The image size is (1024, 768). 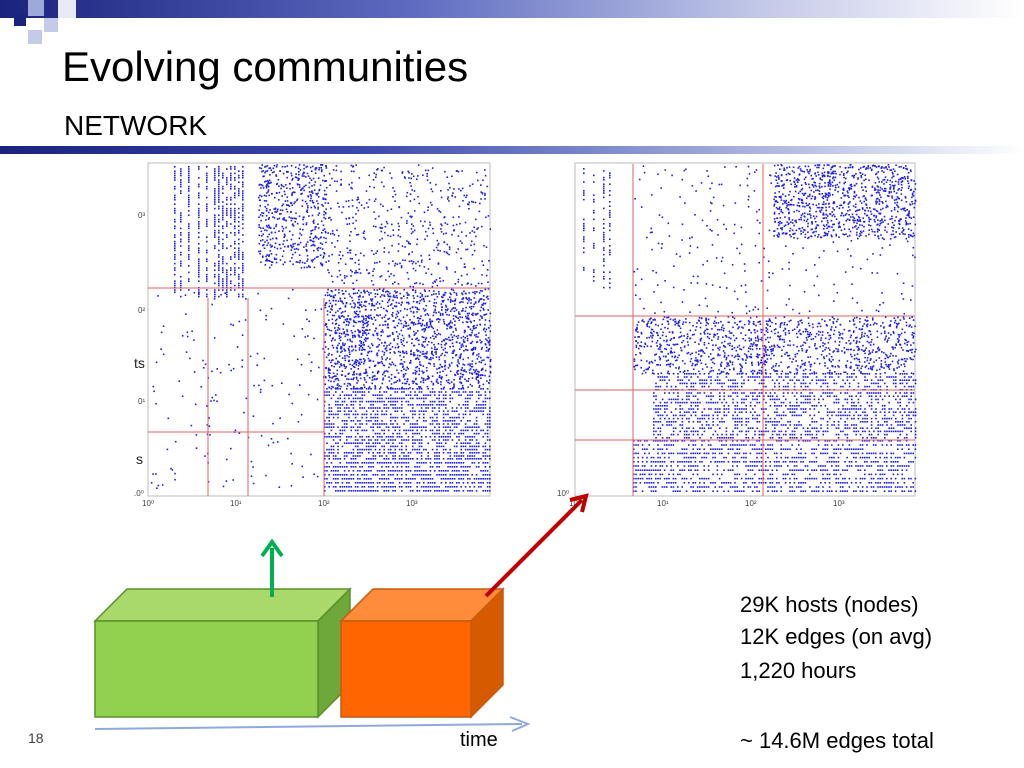 What do you see at coordinates (139, 459) in the screenshot?
I see `left-edge-label: s` at bounding box center [139, 459].